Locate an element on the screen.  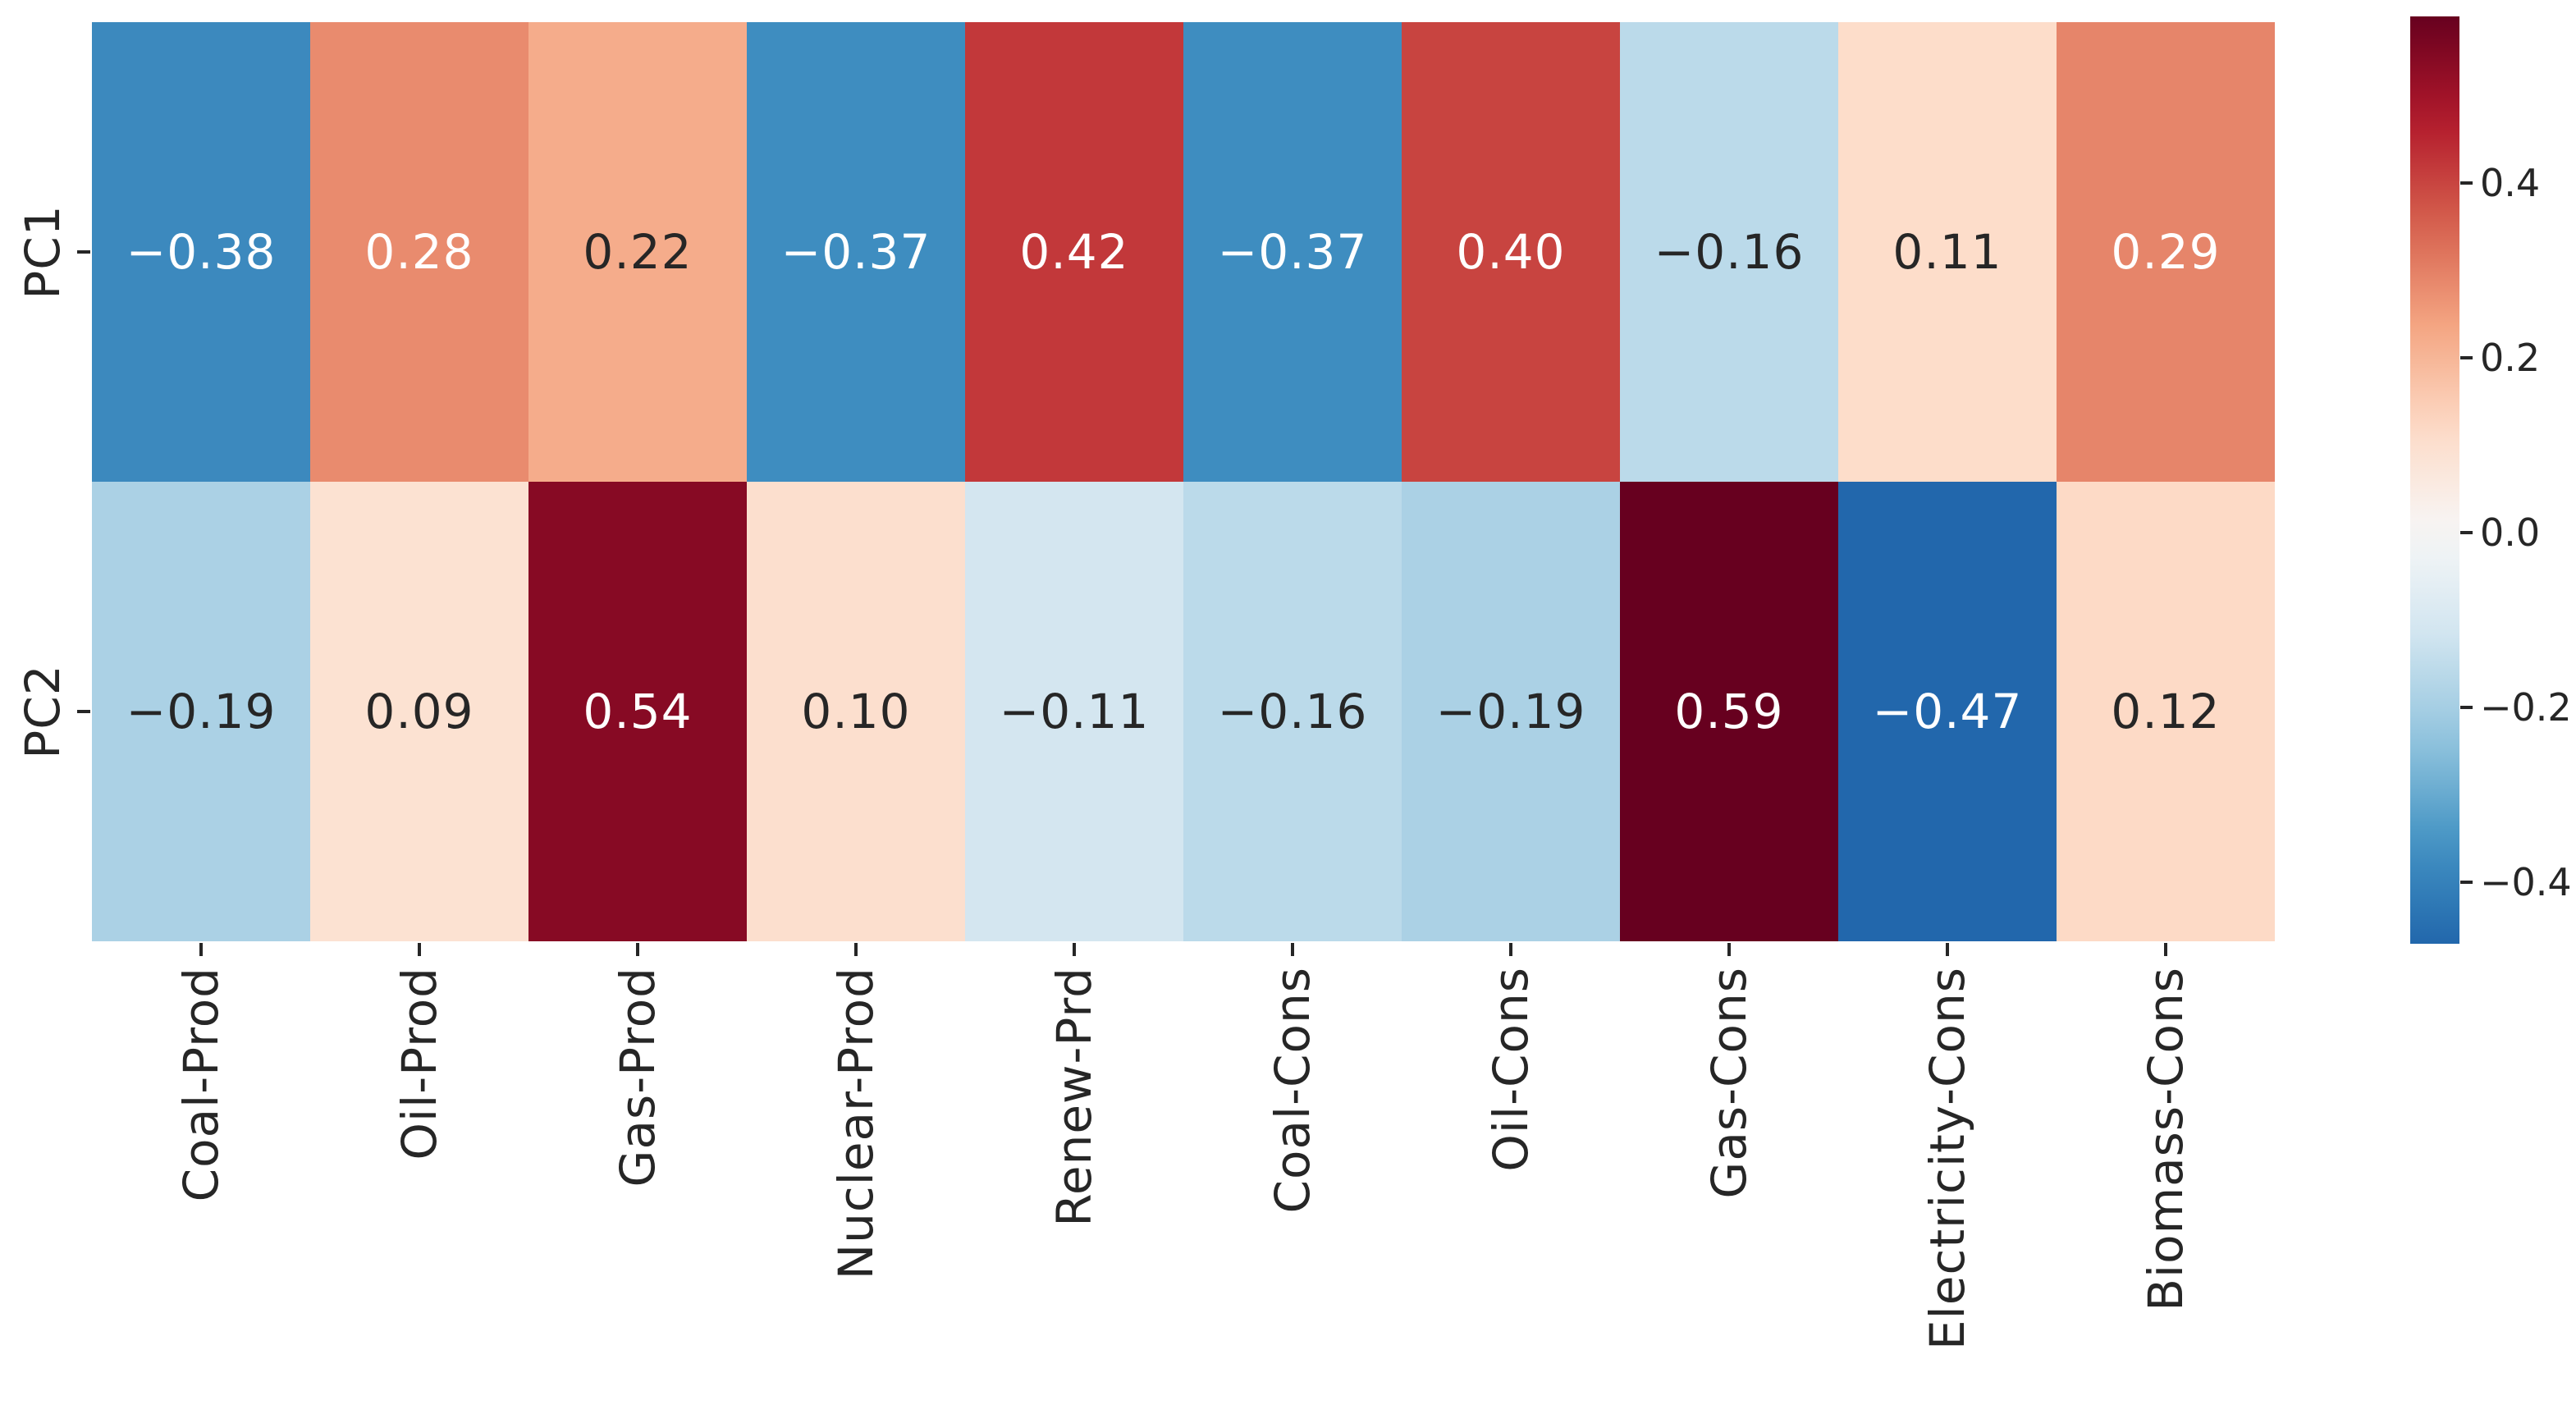
cell-value-label: 0.12 is located at coordinates (2166, 711).